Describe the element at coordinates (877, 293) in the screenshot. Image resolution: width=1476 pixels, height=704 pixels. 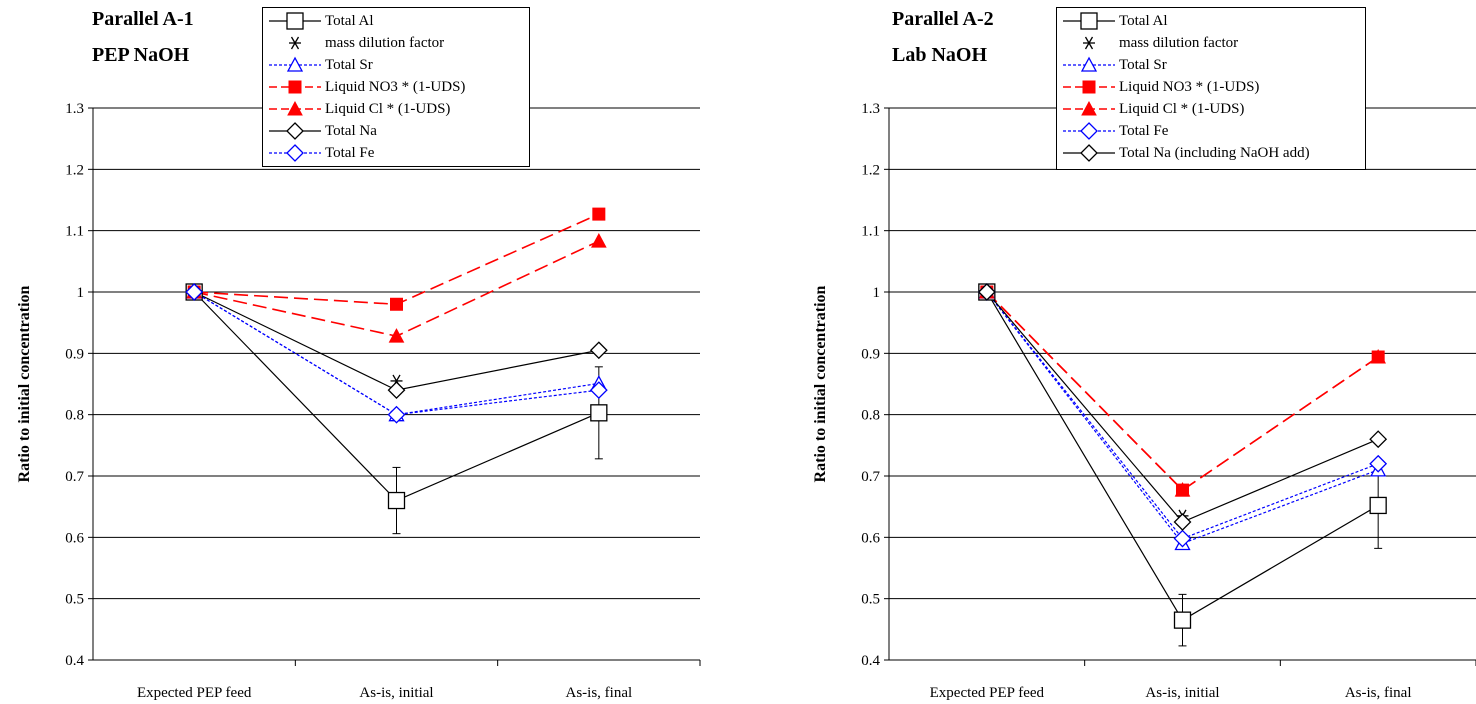
I see `chart-a2-y-tick-label-6: 1` at that location.